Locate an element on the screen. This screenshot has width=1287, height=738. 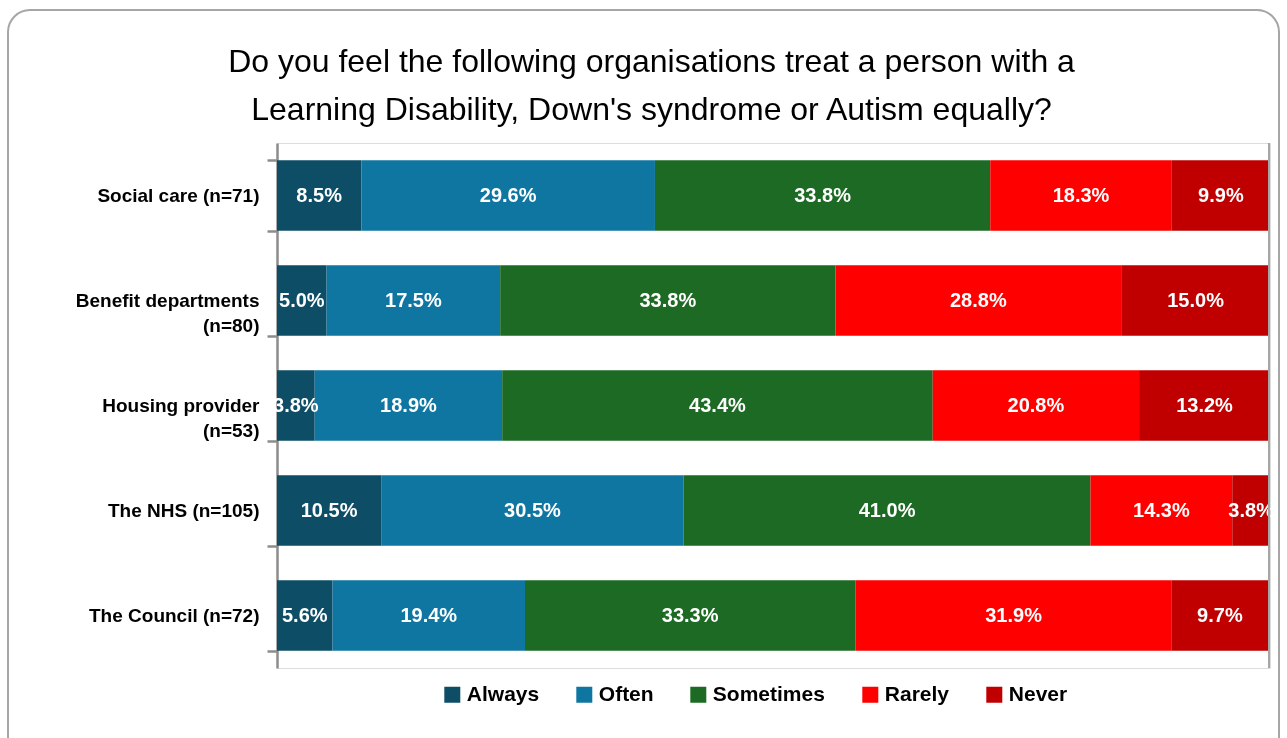
data-label: 31.9% is located at coordinates (1014, 614).